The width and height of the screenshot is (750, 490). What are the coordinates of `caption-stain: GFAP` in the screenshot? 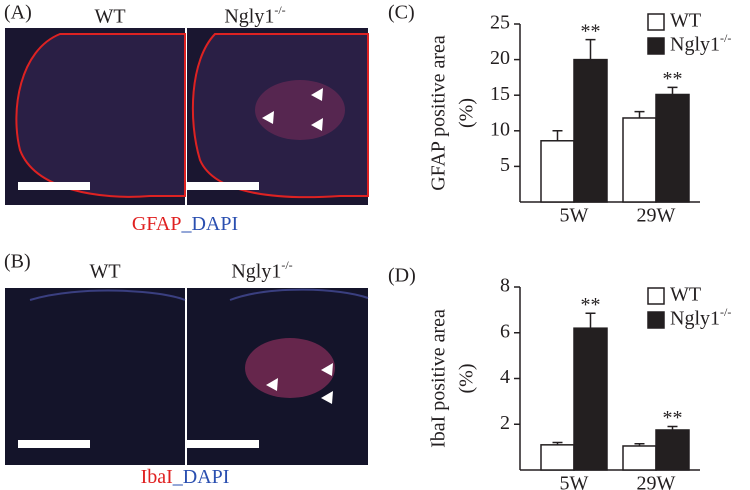 It's located at (157, 224).